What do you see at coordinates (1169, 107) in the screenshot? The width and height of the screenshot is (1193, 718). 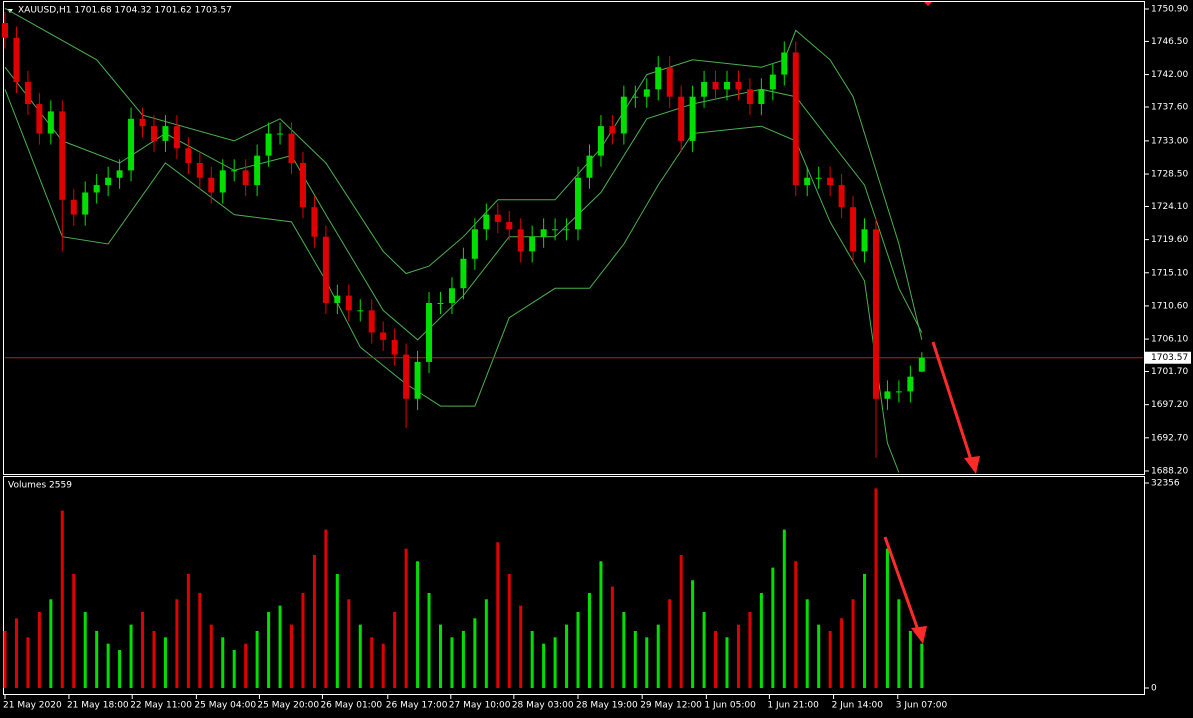 I see `y-tick-label: 1737.60` at bounding box center [1169, 107].